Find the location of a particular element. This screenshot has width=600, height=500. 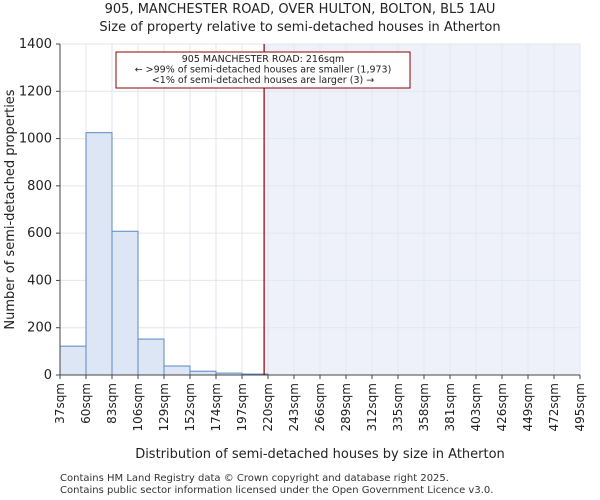

x-tick-label: 197sqm is located at coordinates (242, 407).